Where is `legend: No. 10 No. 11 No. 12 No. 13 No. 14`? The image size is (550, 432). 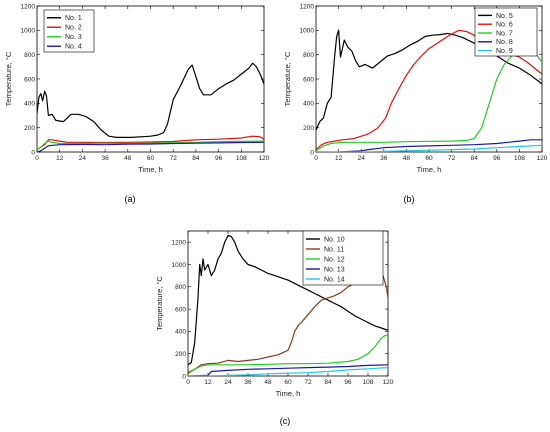 legend: No. 10 No. 11 No. 12 No. 13 No. 14 is located at coordinates (343, 258).